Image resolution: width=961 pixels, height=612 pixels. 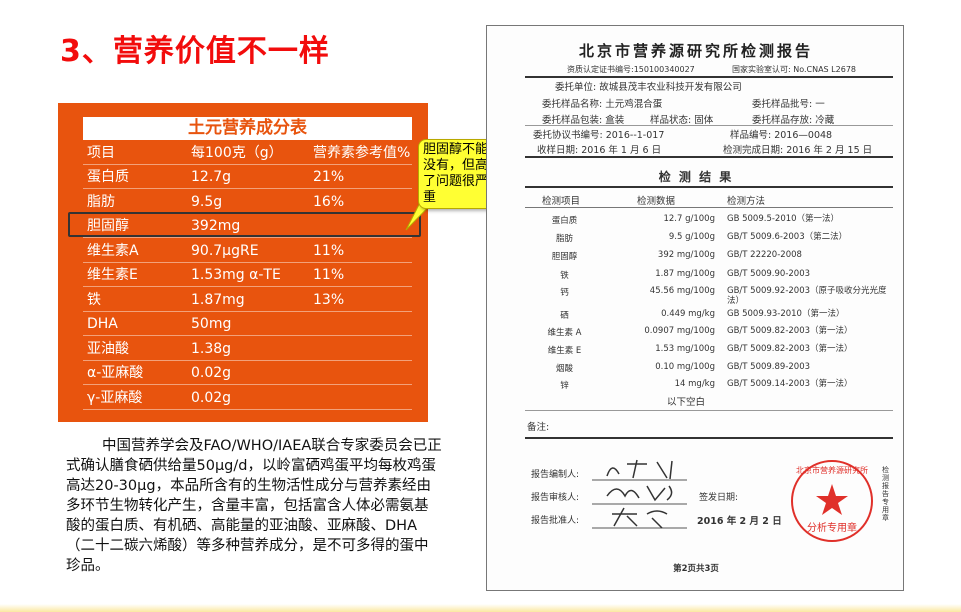 I want to click on report-remarks: 备注:, so click(x=538, y=427).